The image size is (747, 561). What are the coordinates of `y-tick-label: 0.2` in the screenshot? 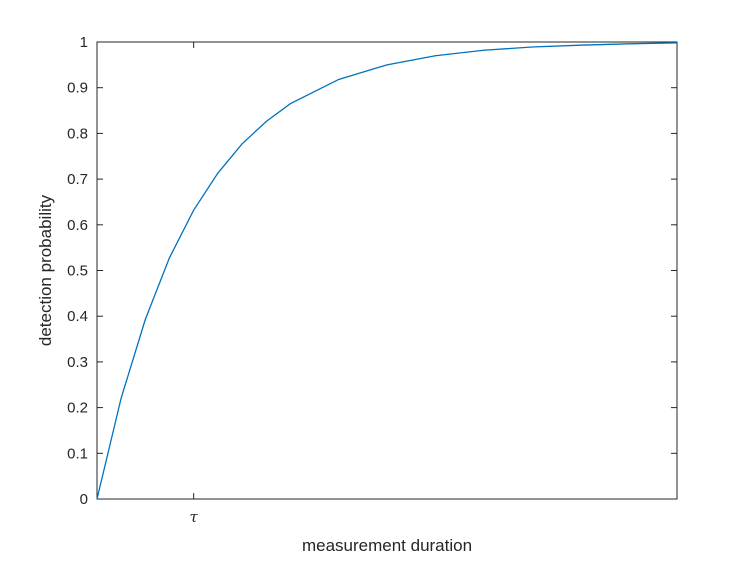 It's located at (77, 408).